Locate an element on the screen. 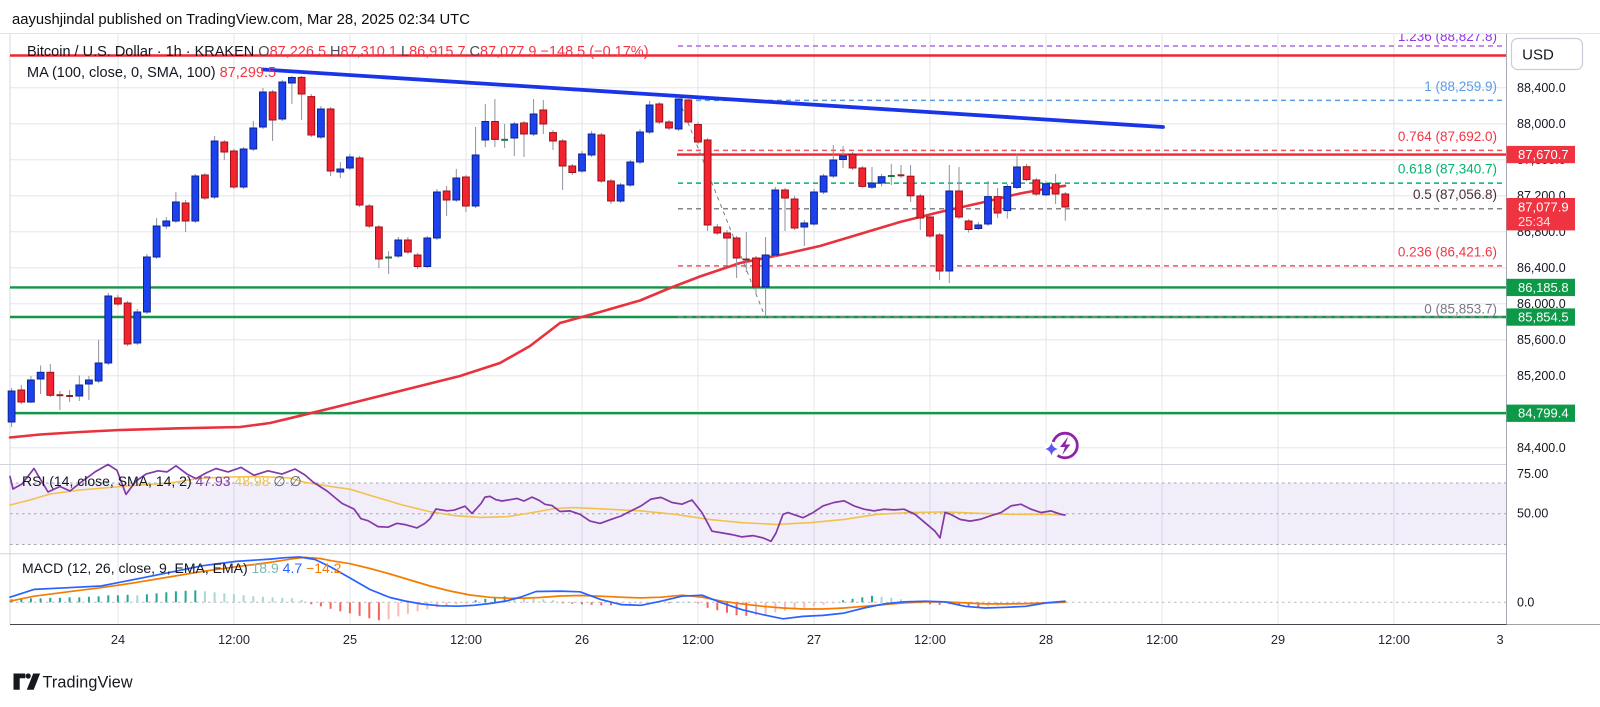  svg-text: 87,077.9 is located at coordinates (1543, 206).